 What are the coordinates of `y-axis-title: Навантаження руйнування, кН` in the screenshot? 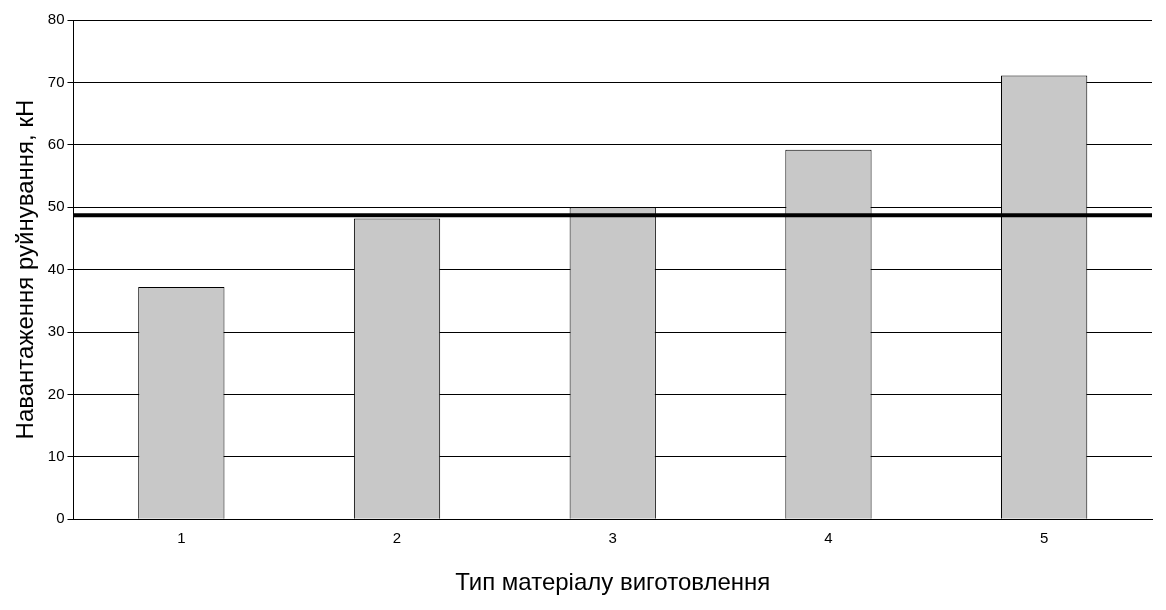 It's located at (25, 269).